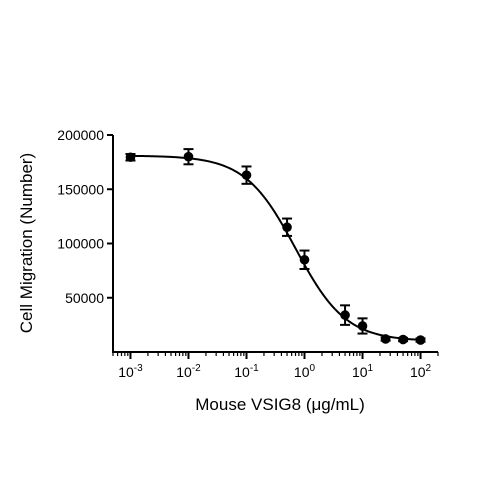 The image size is (500, 500). Describe the element at coordinates (246, 371) in the screenshot. I see `x-tick-label: 10⁻¹` at that location.